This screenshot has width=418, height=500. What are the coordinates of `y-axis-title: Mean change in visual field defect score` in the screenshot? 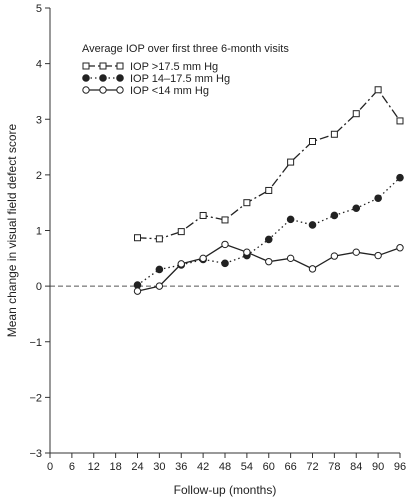 It's located at (12, 230).